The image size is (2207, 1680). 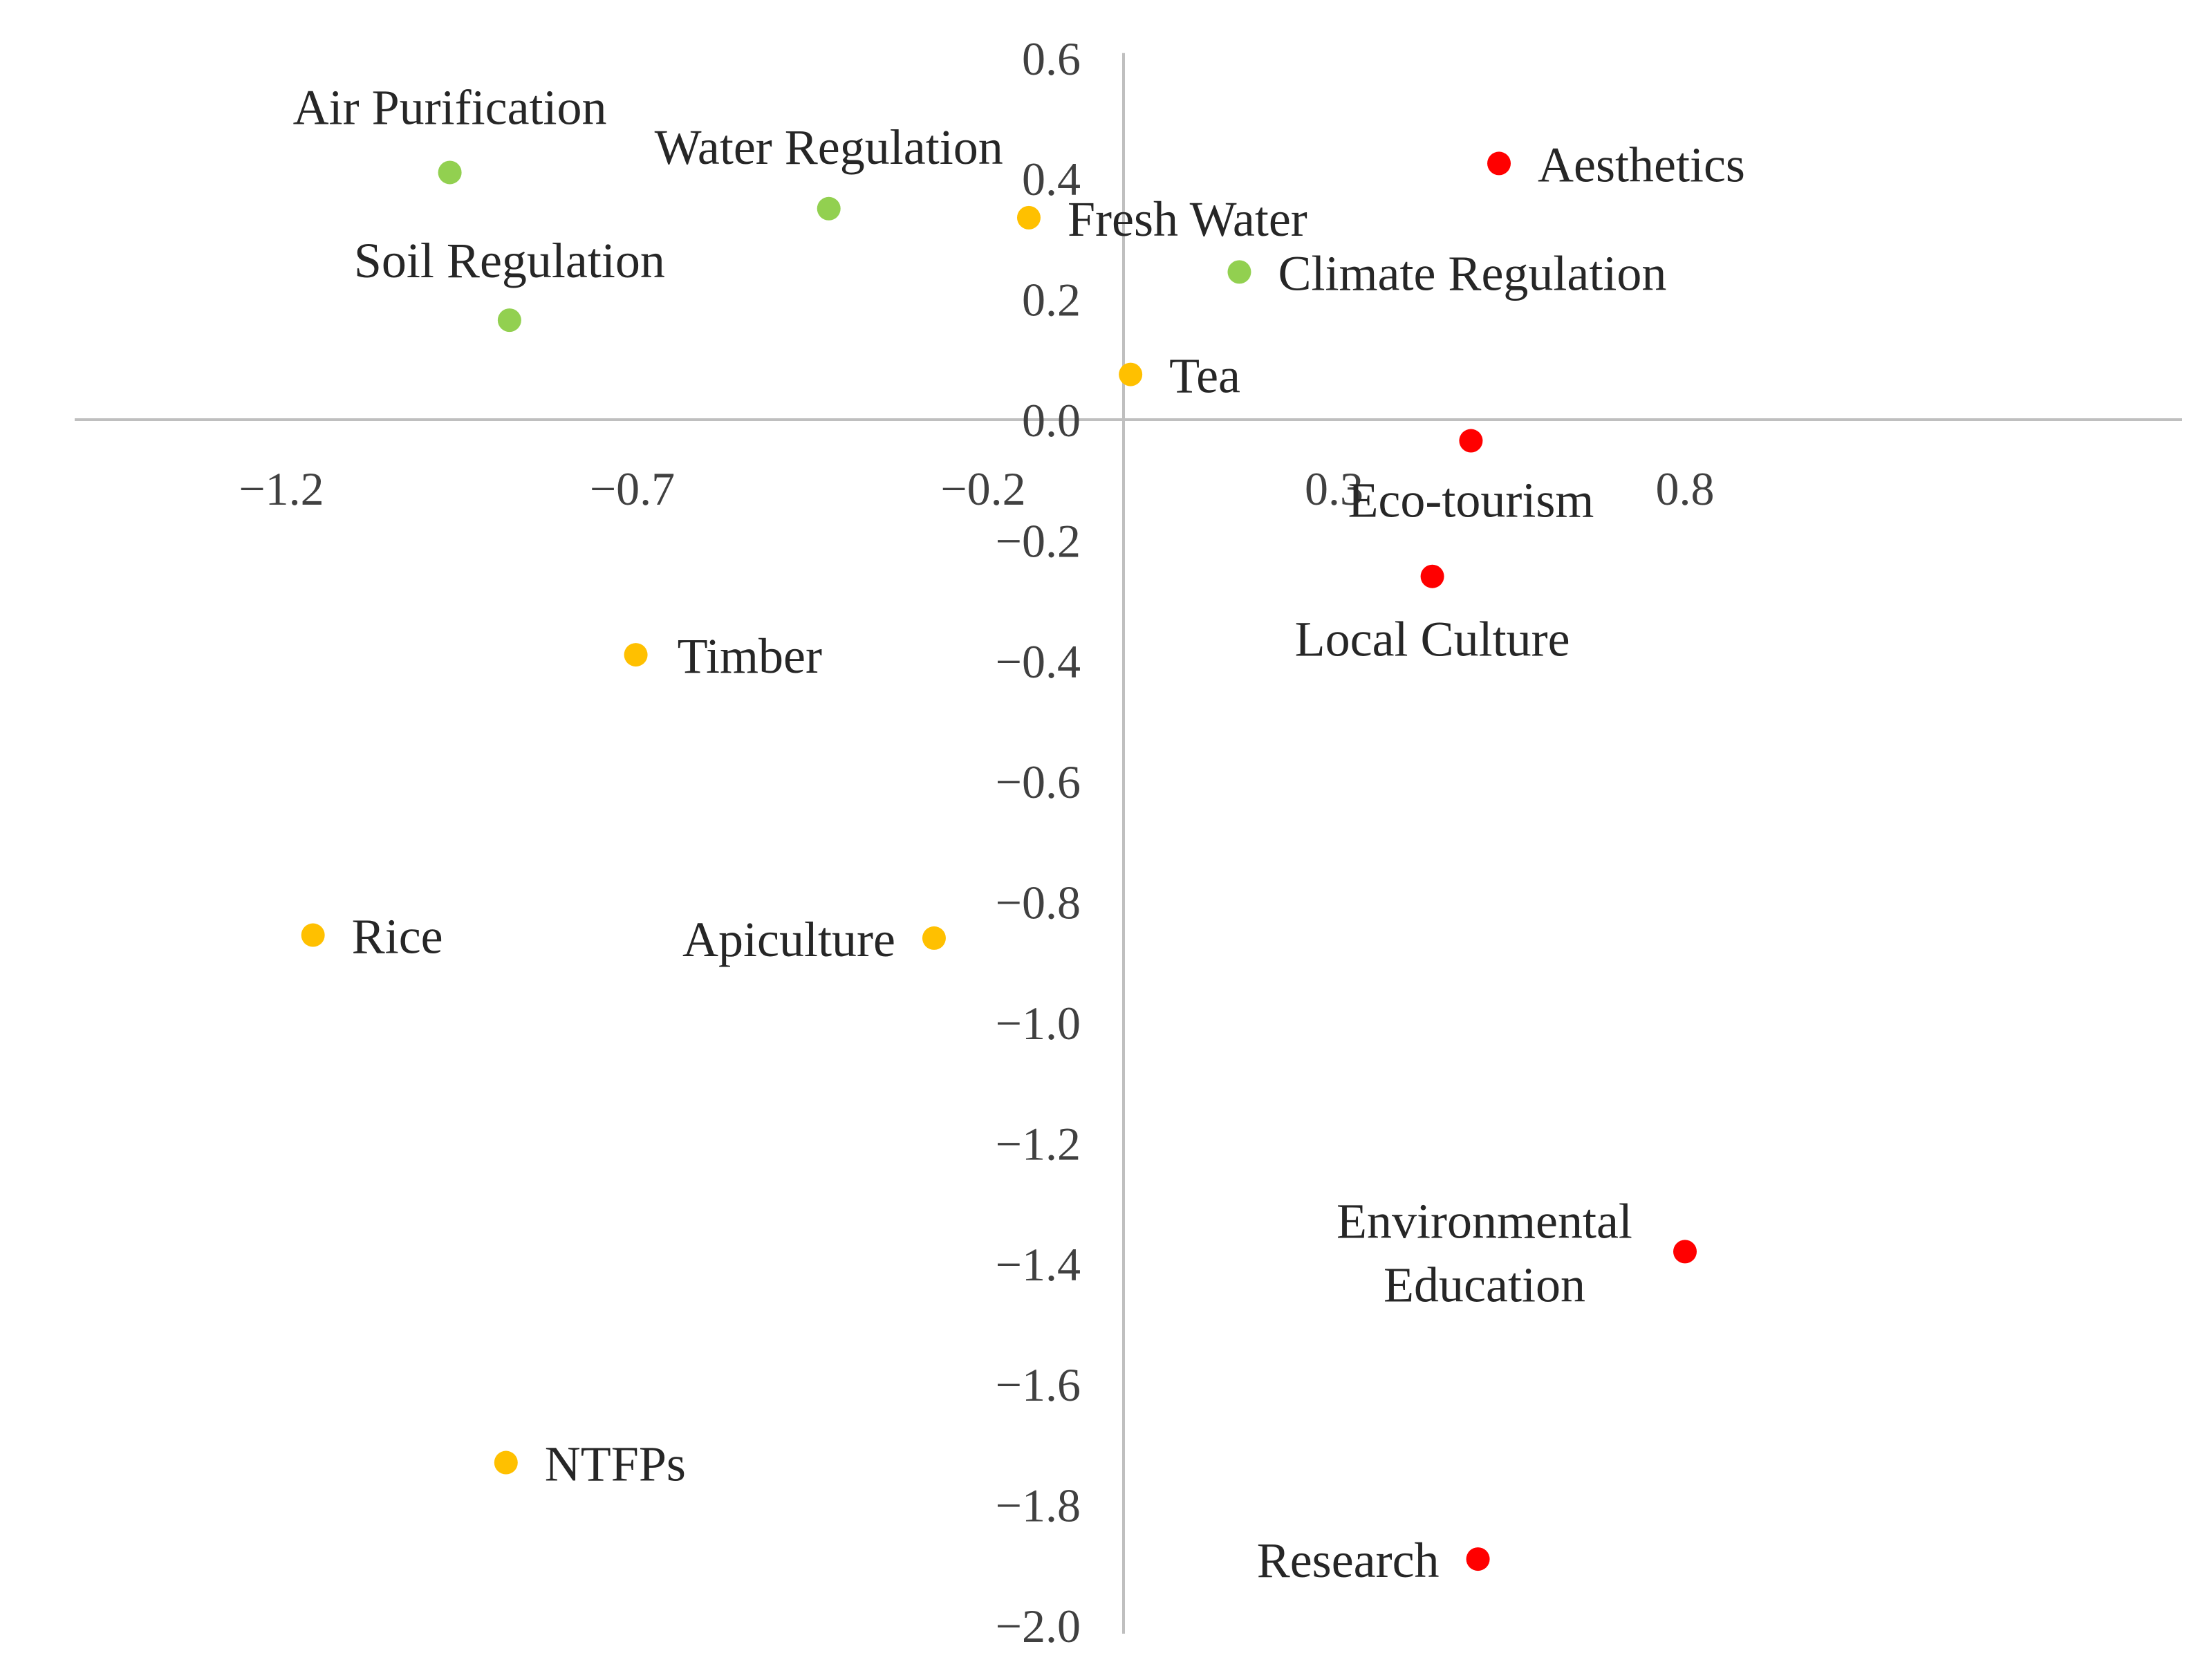 What do you see at coordinates (1187, 219) in the screenshot?
I see `label-fresh-water: Fresh Water` at bounding box center [1187, 219].